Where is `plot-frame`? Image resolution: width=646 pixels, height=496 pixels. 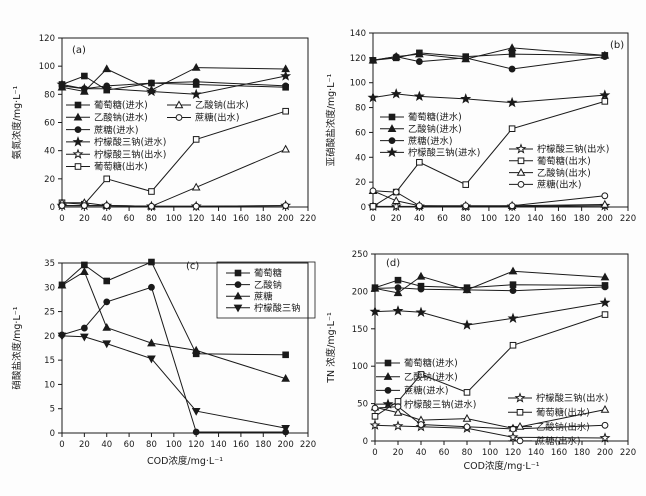 plot-frame is located at coordinates (500, 120).